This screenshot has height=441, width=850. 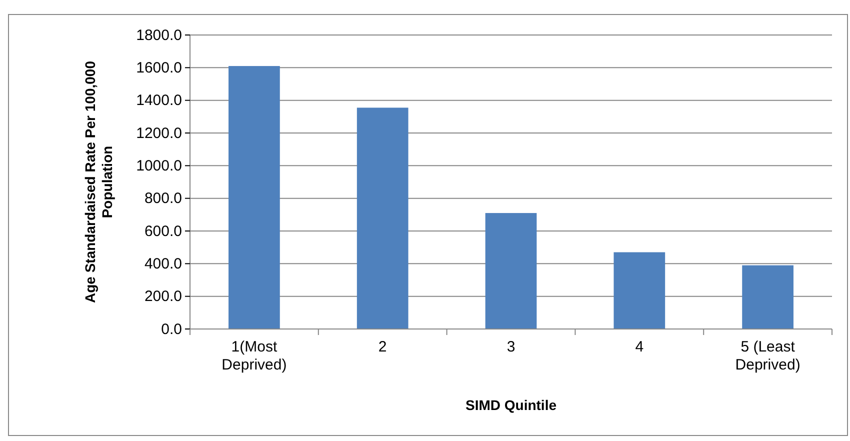 I want to click on y-tick-label: 1600.0, so click(x=159, y=67).